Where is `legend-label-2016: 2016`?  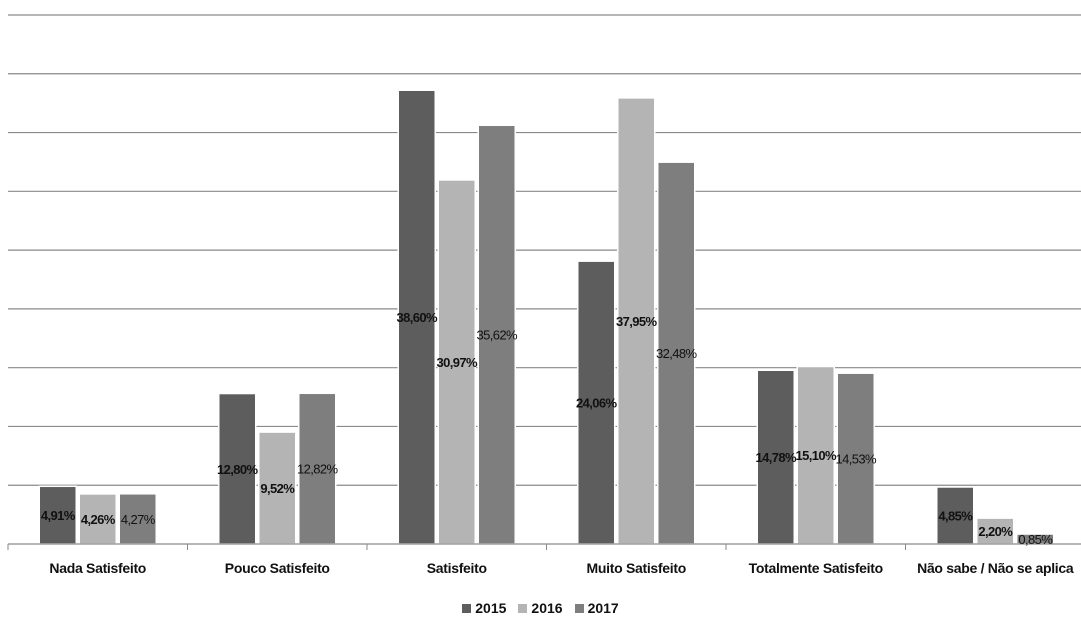
legend-label-2016: 2016 is located at coordinates (547, 608).